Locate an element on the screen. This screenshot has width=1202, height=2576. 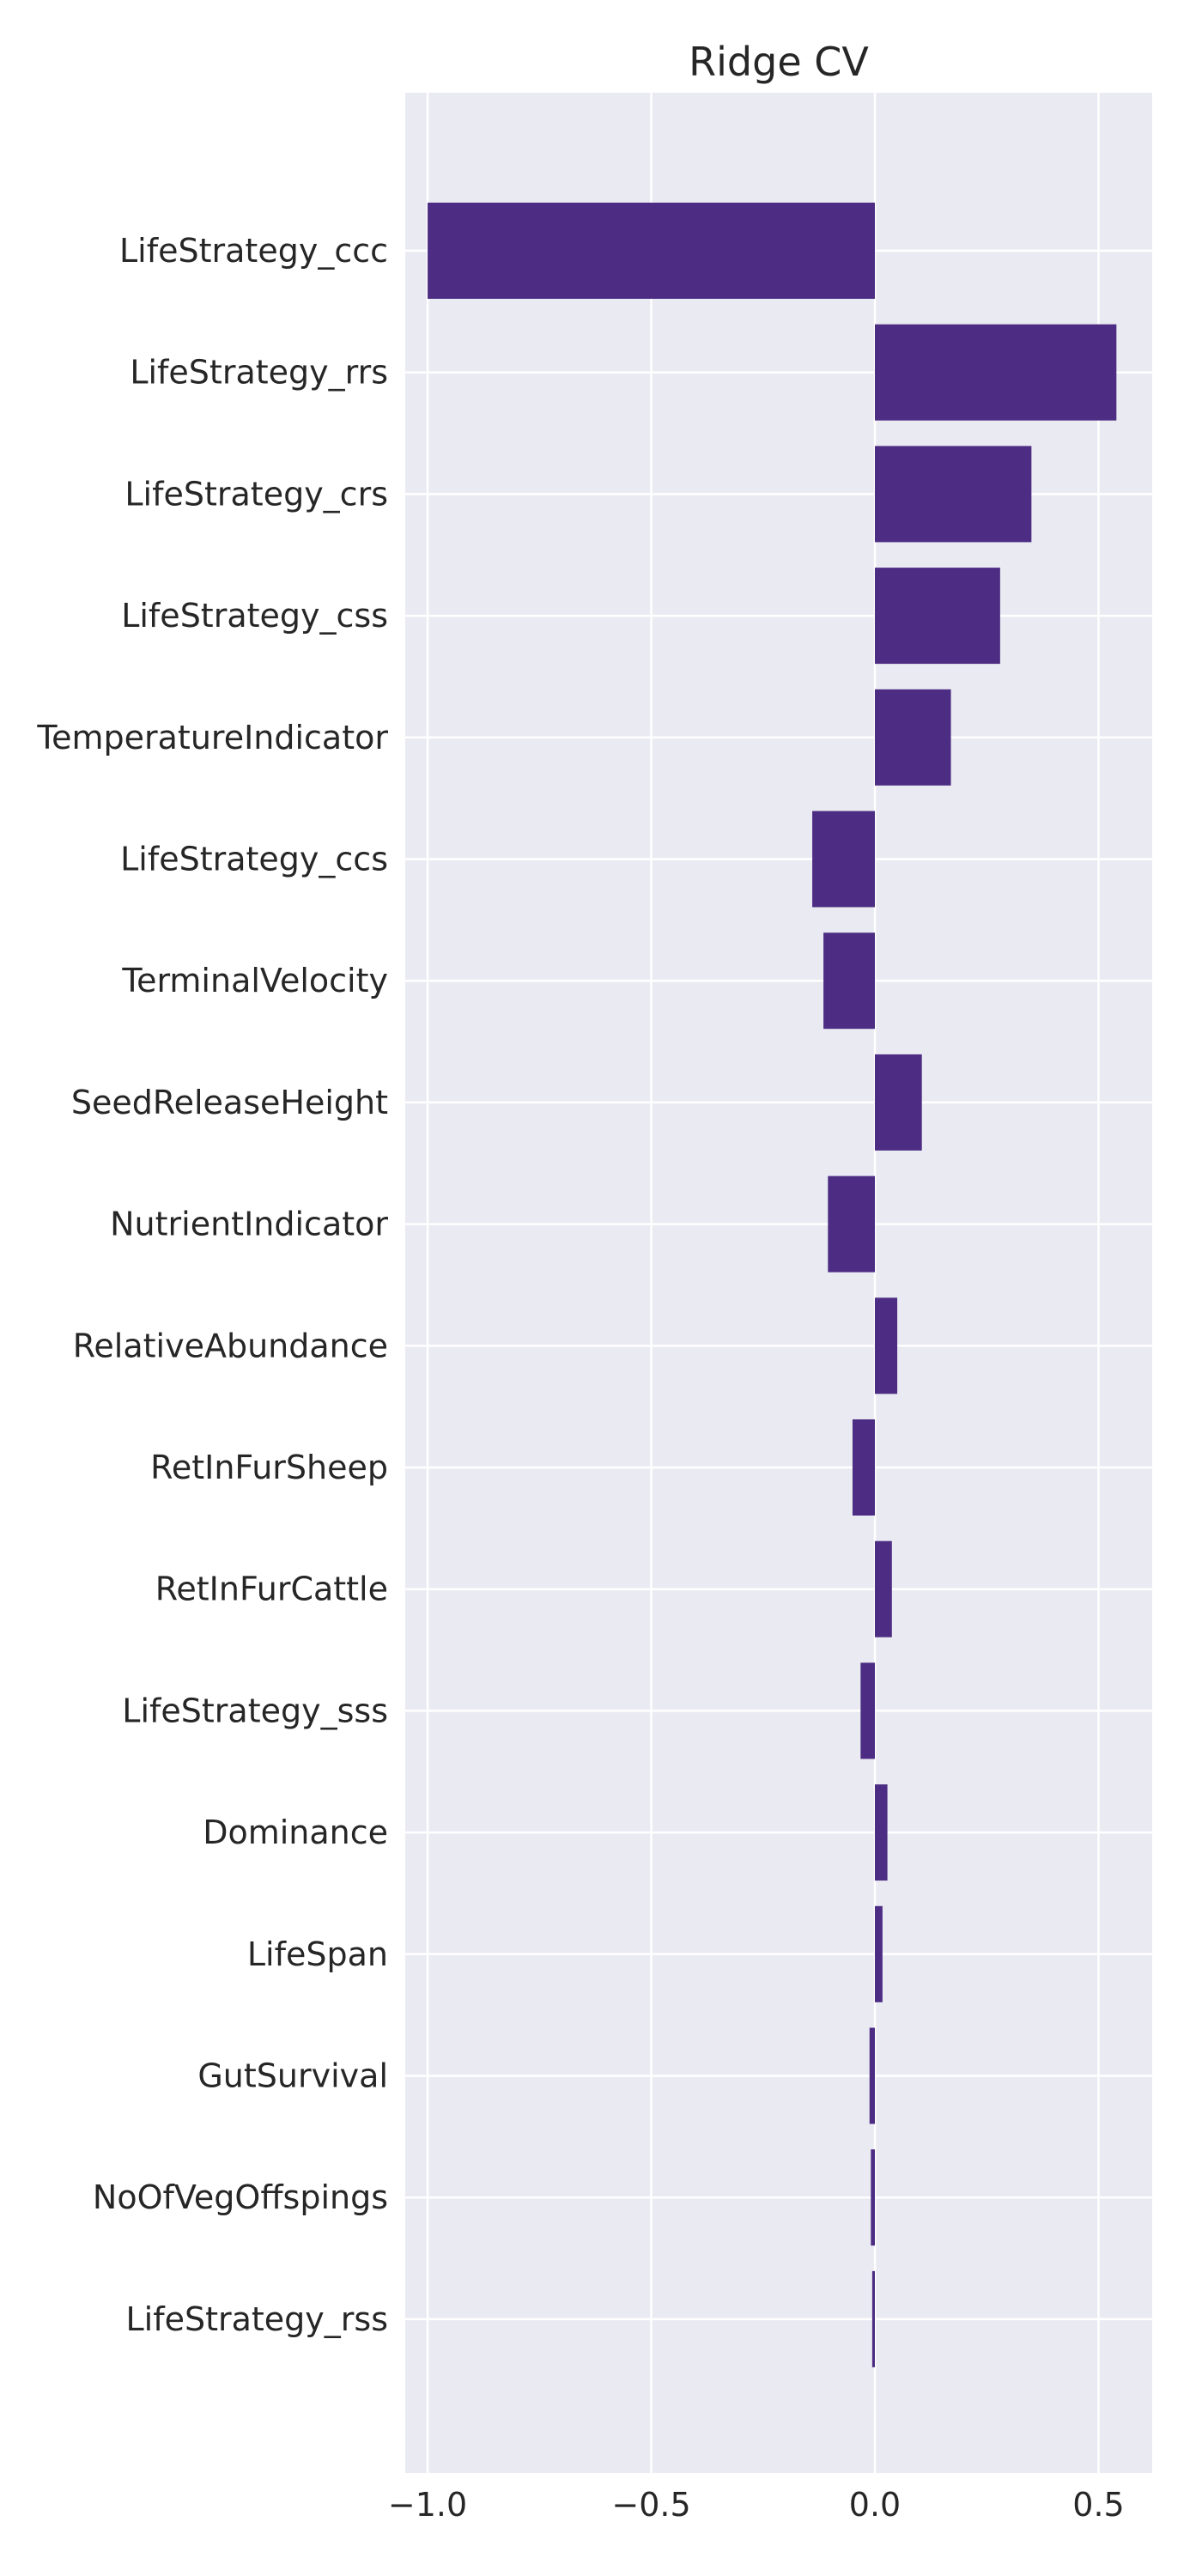
bar-noofvegoffspings is located at coordinates (873, 2197).